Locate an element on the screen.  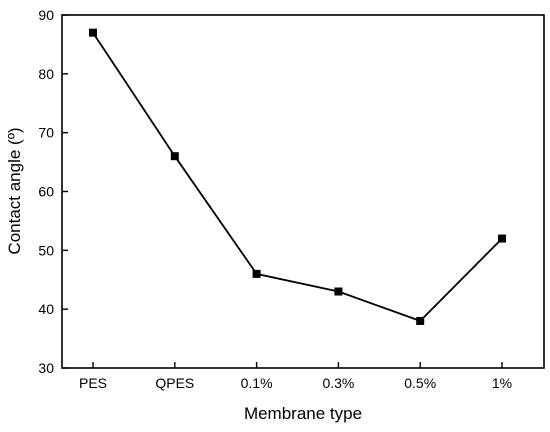
y-tick-label: 90 is located at coordinates (46, 15).